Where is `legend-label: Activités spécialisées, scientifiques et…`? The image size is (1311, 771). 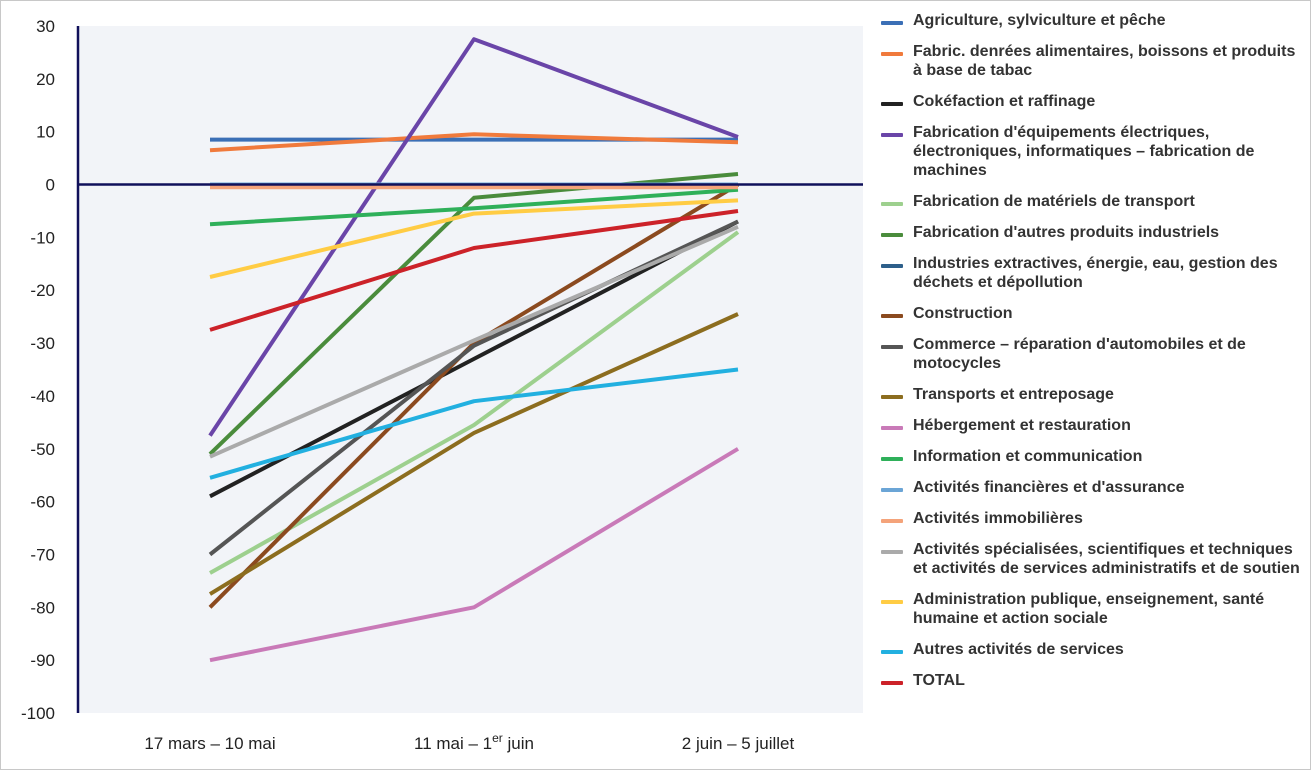 legend-label: Activités spécialisées, scientifiques et… is located at coordinates (1106, 559).